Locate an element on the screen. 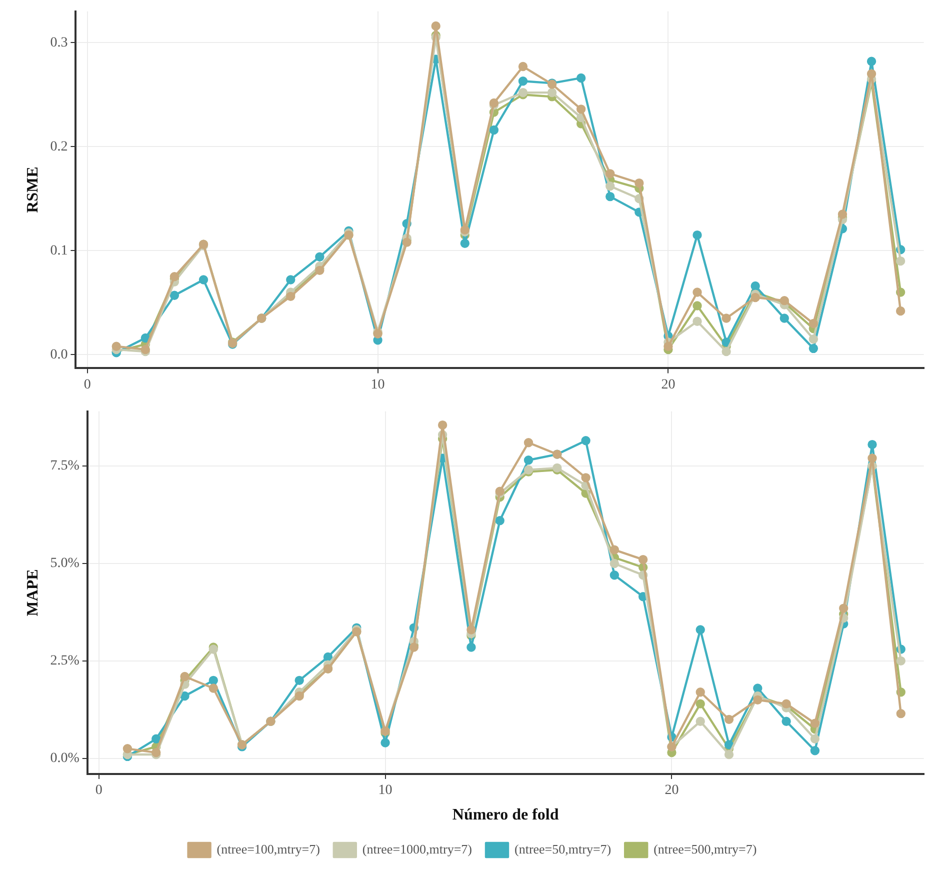 This screenshot has height=871, width=930. y-axis-title: MAPE is located at coordinates (33, 592).